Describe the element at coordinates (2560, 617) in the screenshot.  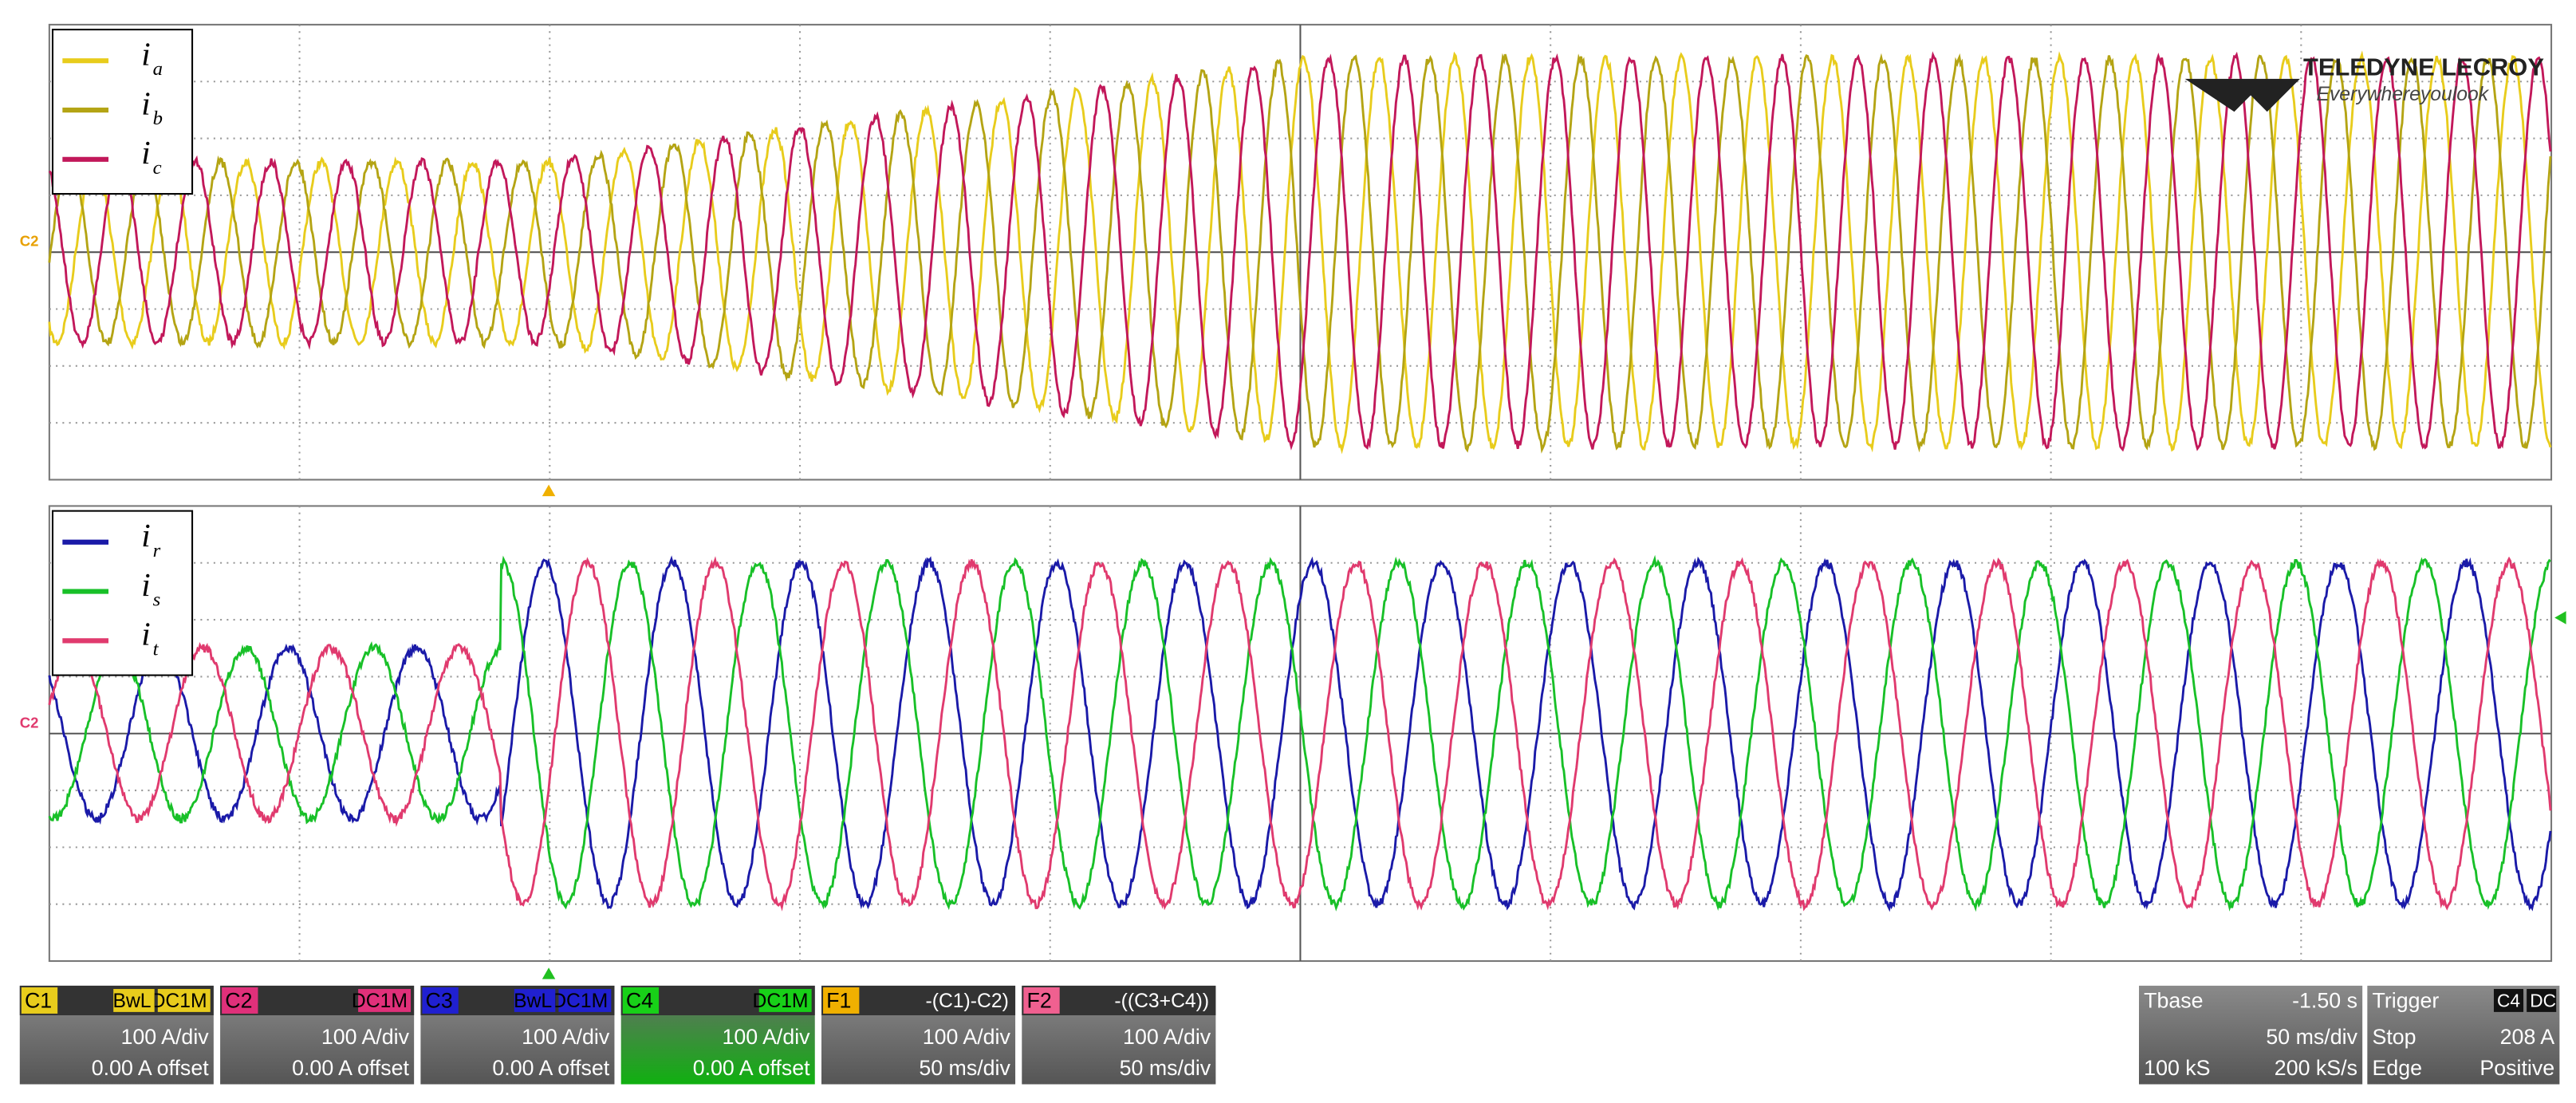
I see `level-marker` at that location.